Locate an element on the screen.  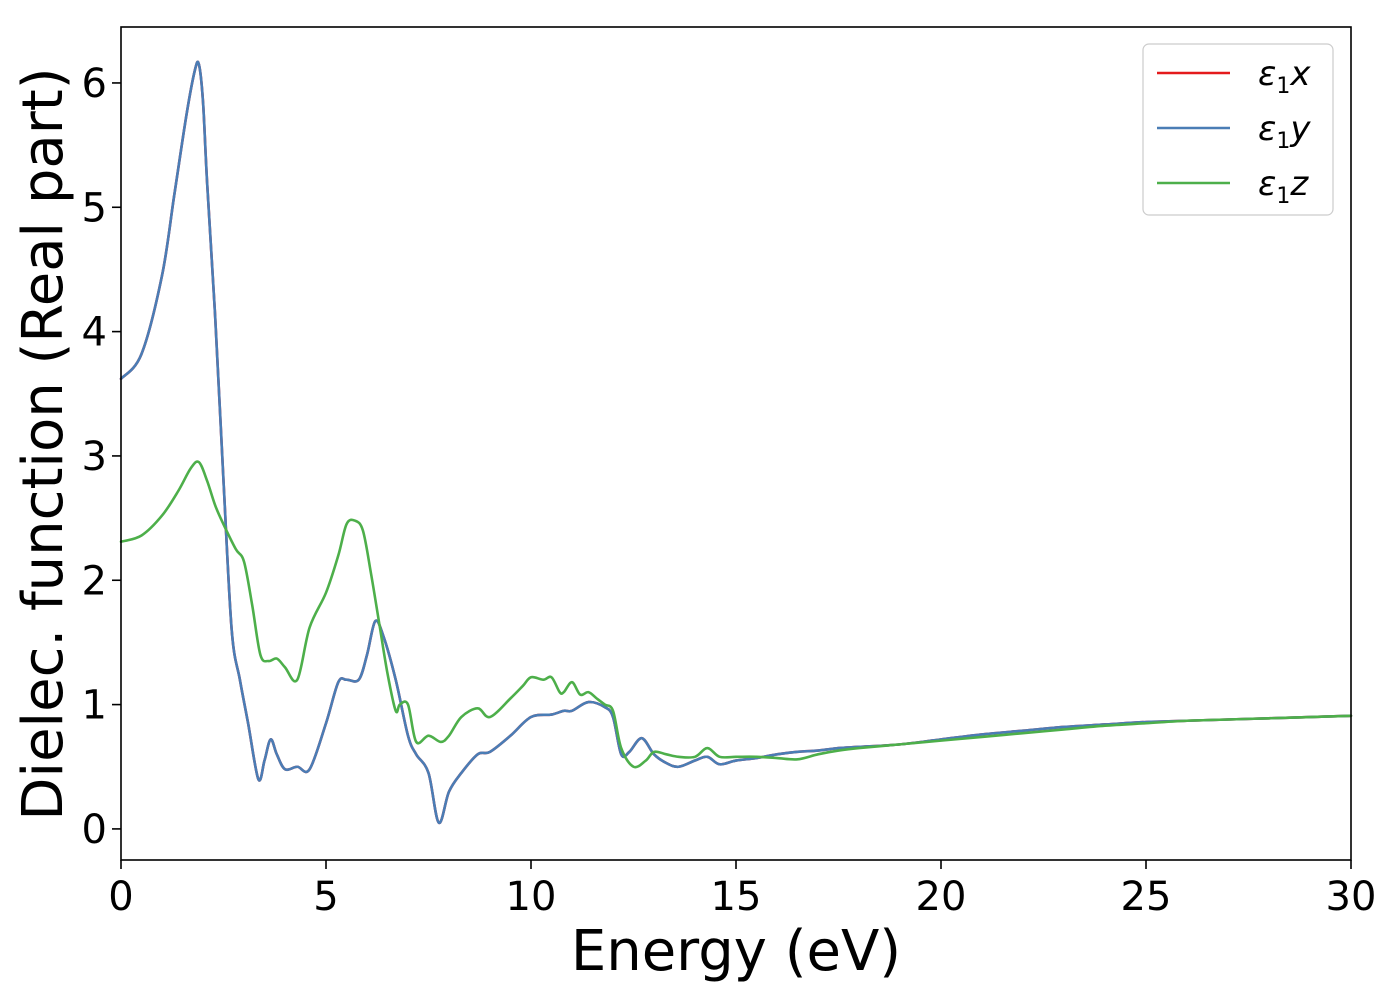
legend: ε1x ε1y ε1z is located at coordinates (1238, 129).